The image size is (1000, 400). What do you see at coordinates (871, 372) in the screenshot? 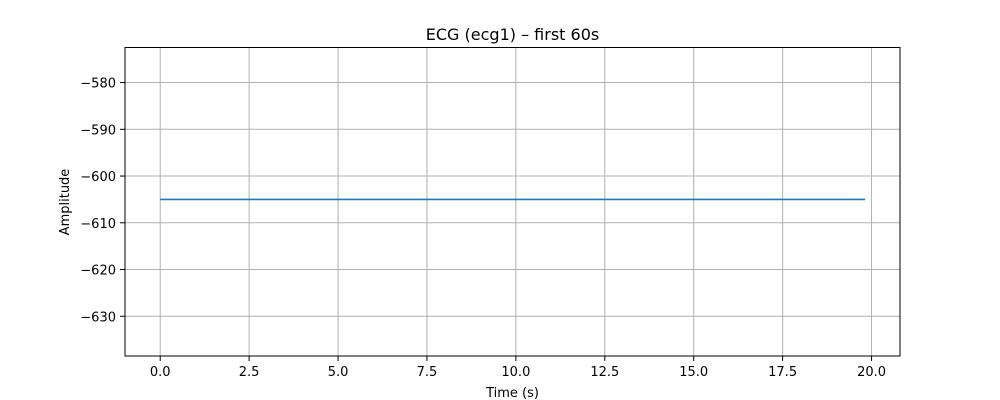
I see `x-tick-label: 20.0` at bounding box center [871, 372].